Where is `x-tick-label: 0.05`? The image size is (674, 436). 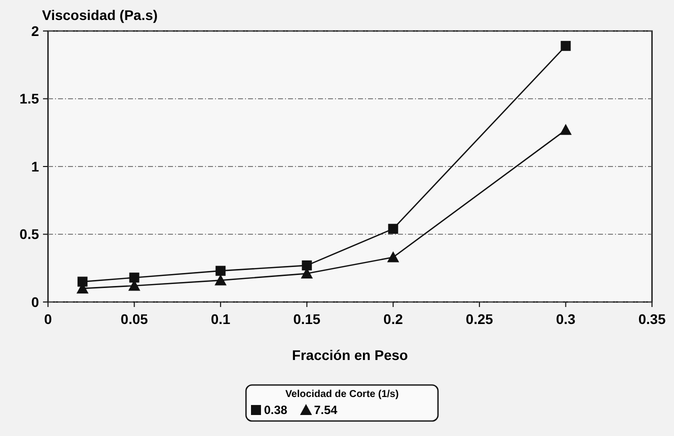
x-tick-label: 0.05 is located at coordinates (134, 319).